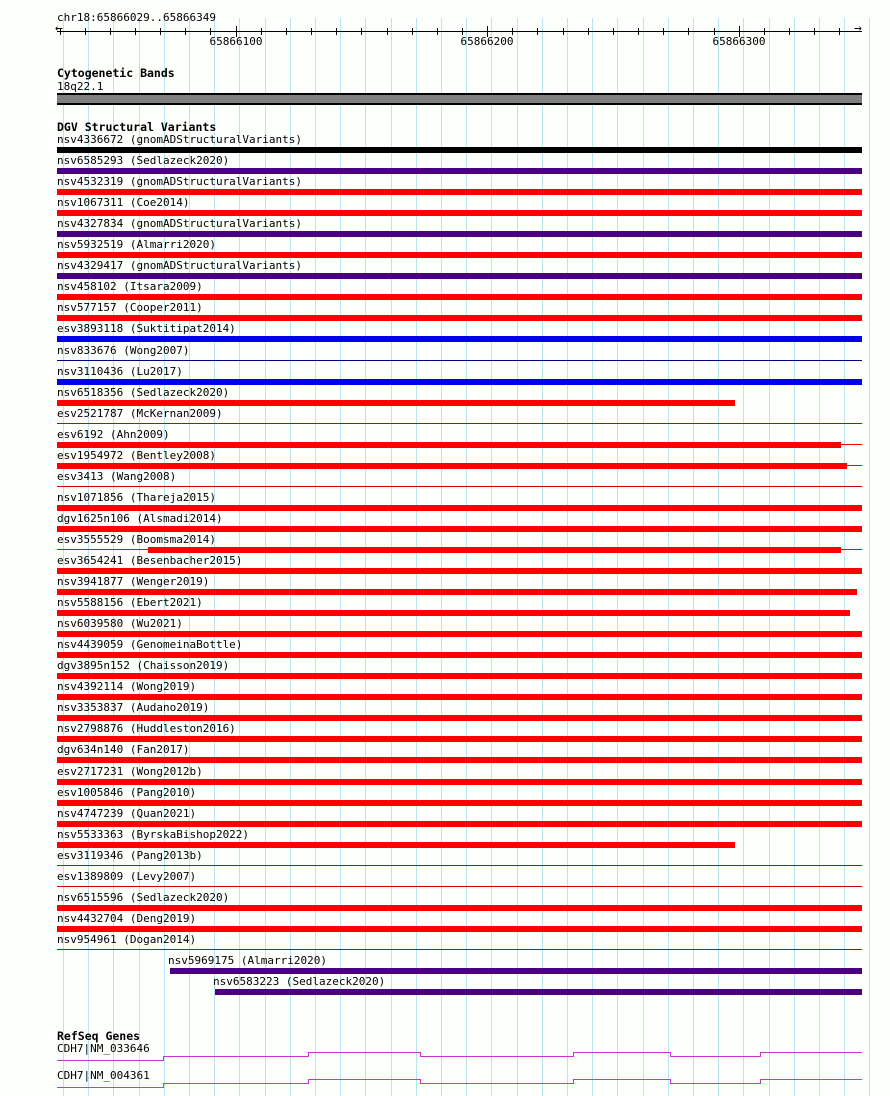  I want to click on locus-label: chr18:65866029..65866349, so click(136, 17).